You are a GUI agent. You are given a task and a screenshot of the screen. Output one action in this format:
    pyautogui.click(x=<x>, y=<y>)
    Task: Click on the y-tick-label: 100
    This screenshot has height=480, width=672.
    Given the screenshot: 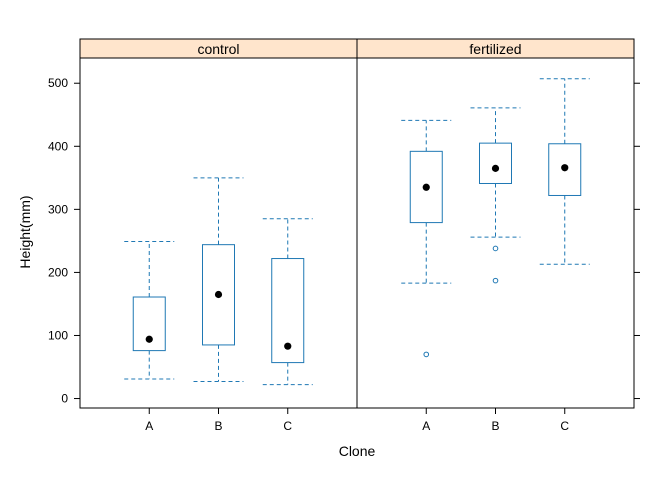 What is the action you would take?
    pyautogui.click(x=58, y=335)
    